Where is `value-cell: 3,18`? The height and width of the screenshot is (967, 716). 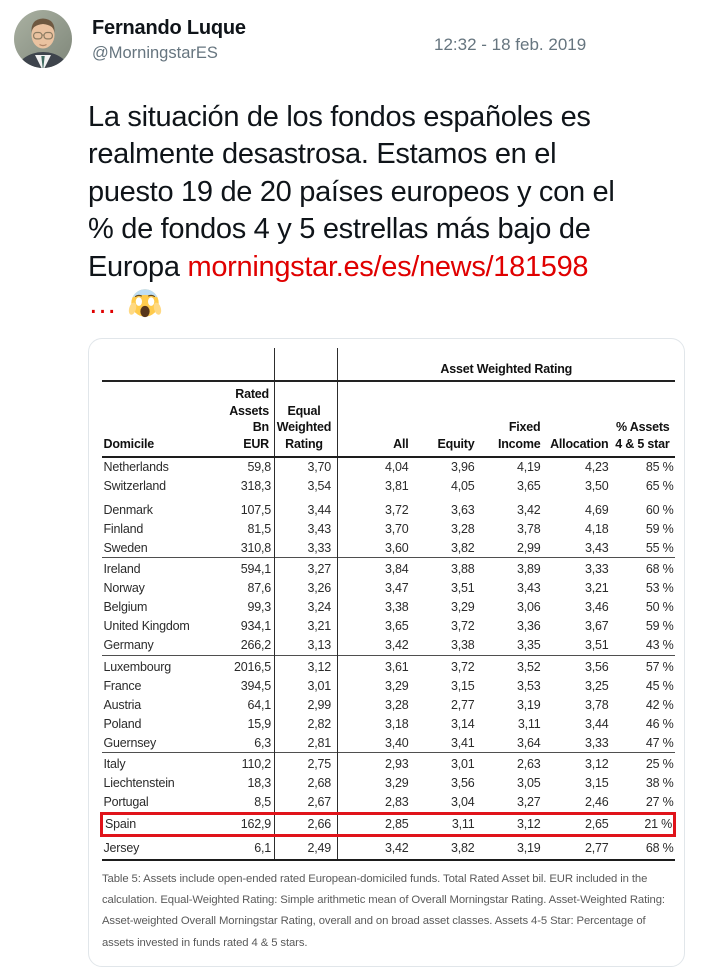 value-cell: 3,18 is located at coordinates (396, 723).